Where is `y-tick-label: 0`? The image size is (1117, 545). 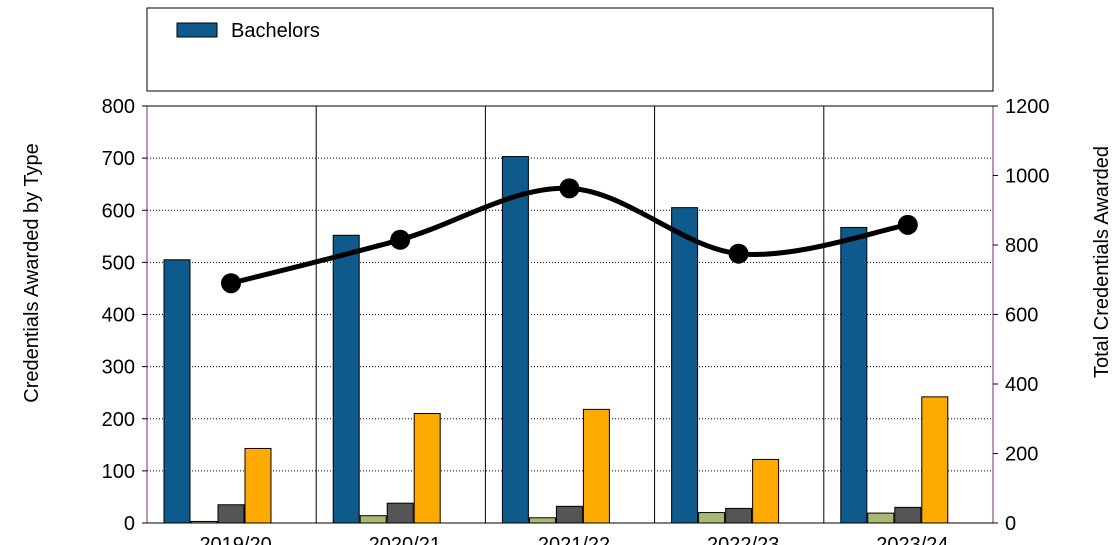 y-tick-label: 0 is located at coordinates (129, 524).